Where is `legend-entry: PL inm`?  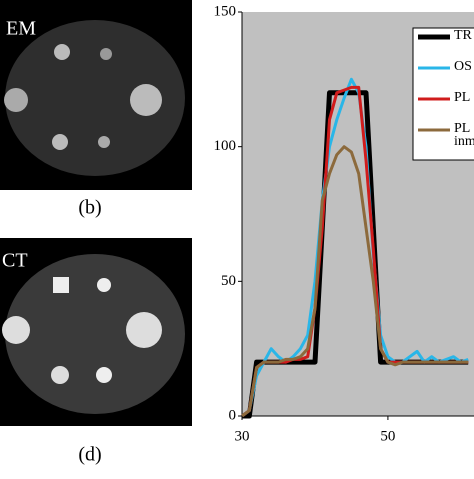
legend-entry: PL inm is located at coordinates (464, 135).